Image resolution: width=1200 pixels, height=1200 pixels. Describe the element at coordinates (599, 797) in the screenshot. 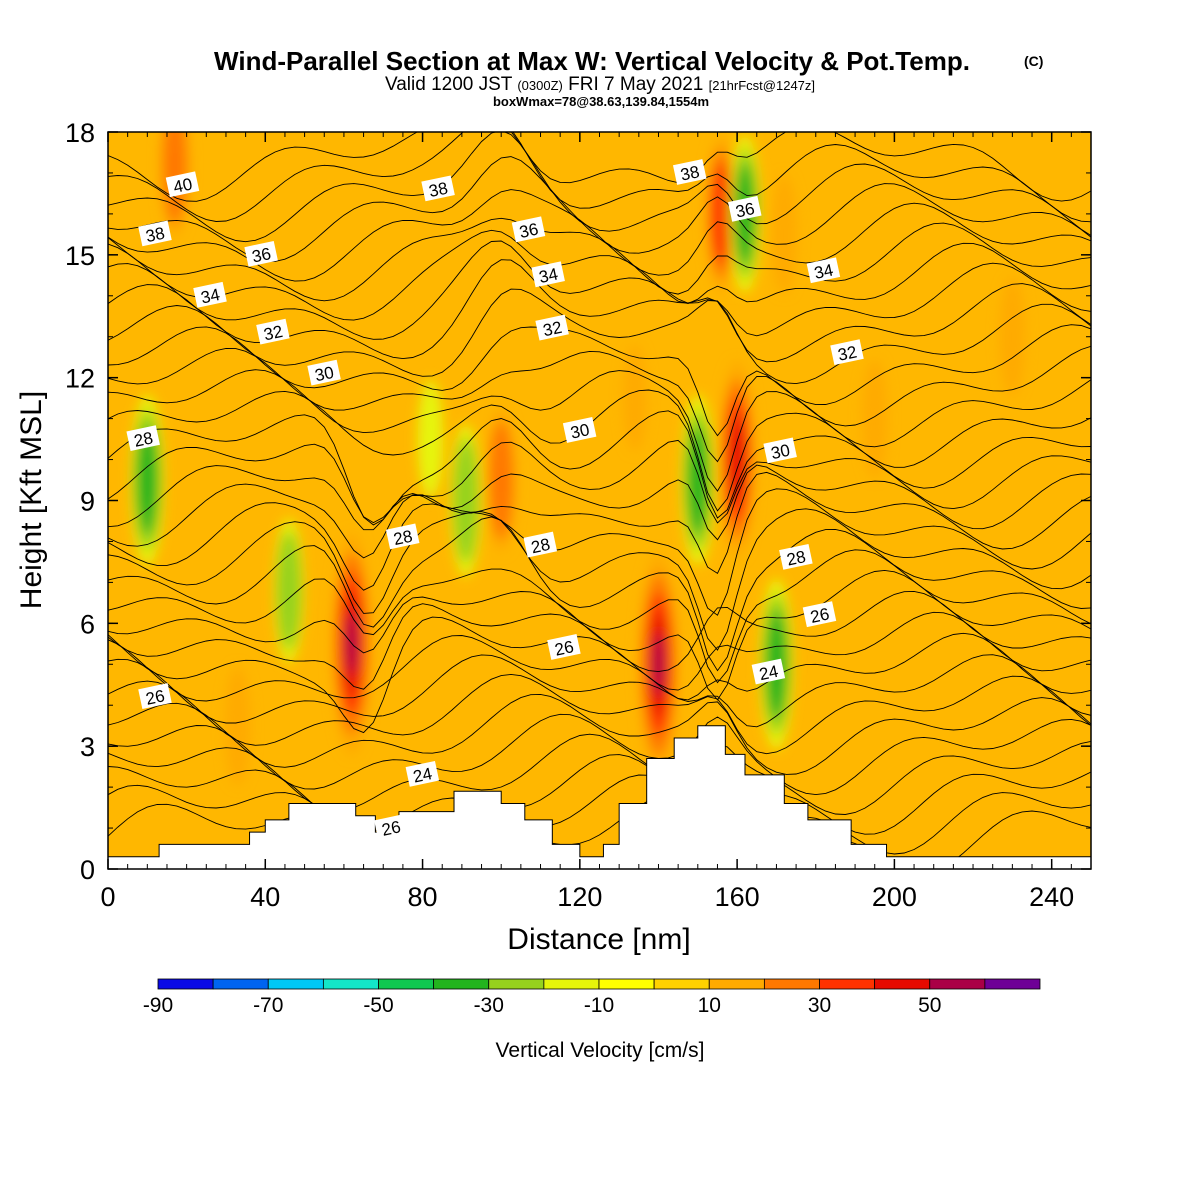

I see `terrain-mask` at that location.